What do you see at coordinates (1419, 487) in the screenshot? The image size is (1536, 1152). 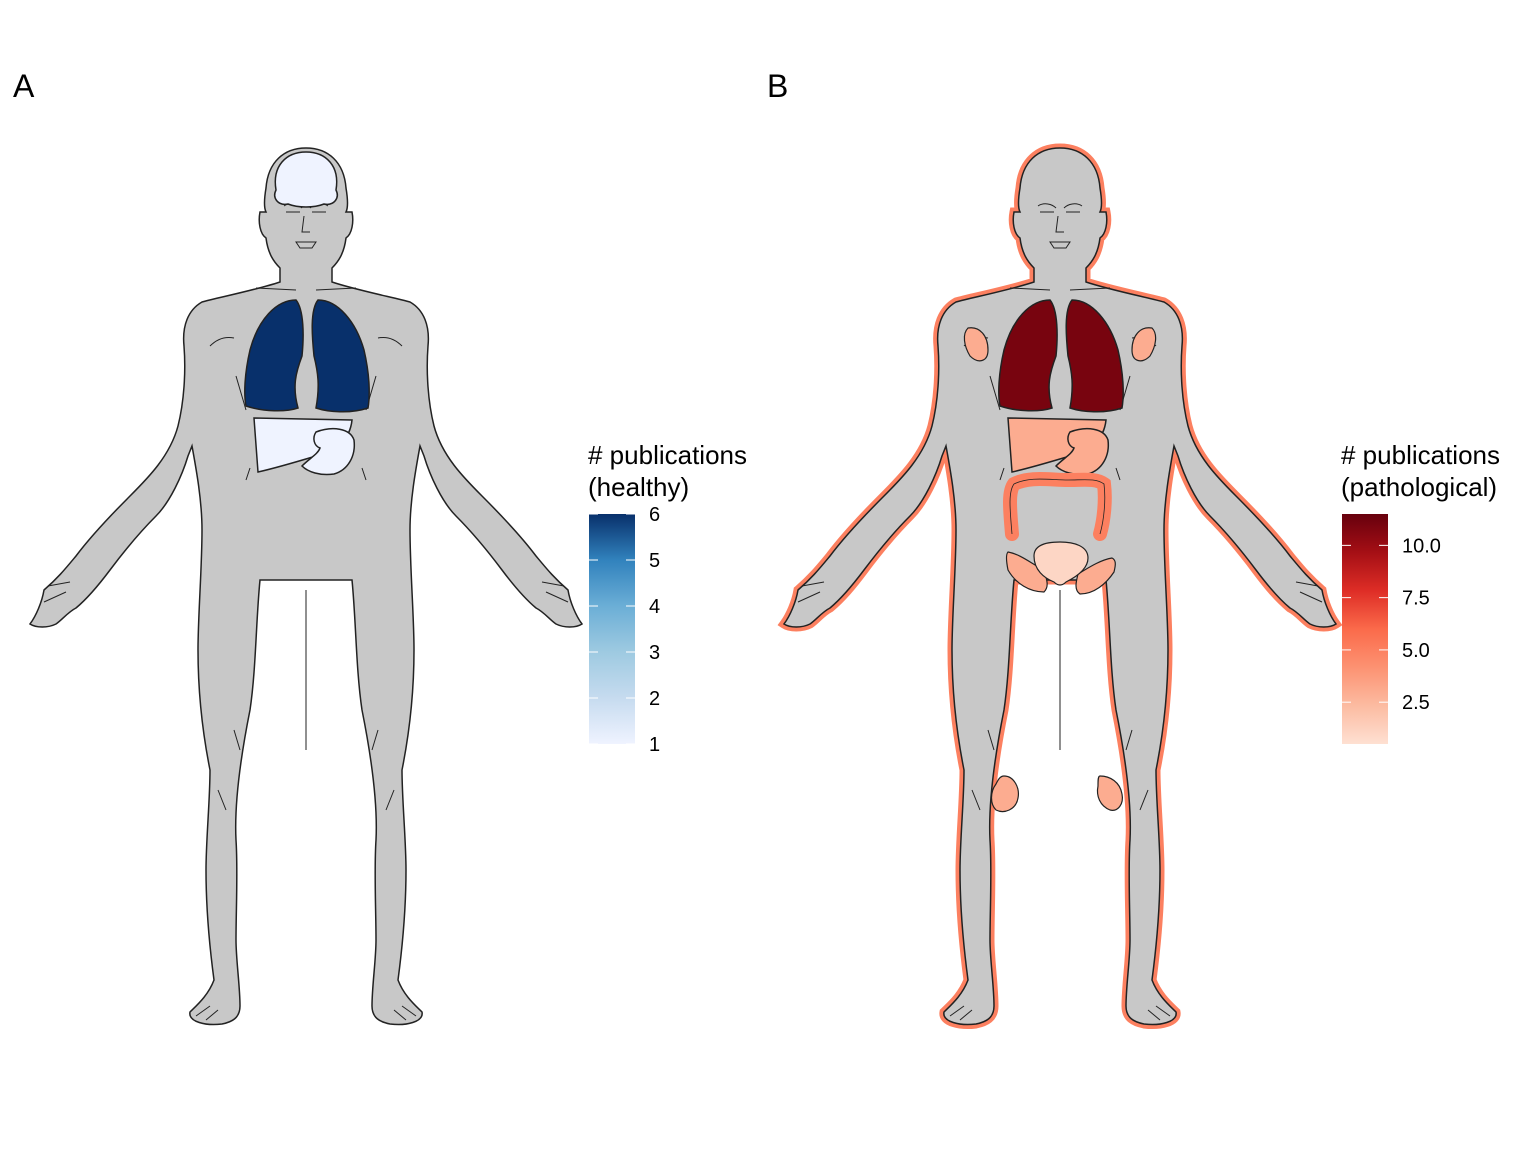 I see `legend-title-line2: (pathological)` at bounding box center [1419, 487].